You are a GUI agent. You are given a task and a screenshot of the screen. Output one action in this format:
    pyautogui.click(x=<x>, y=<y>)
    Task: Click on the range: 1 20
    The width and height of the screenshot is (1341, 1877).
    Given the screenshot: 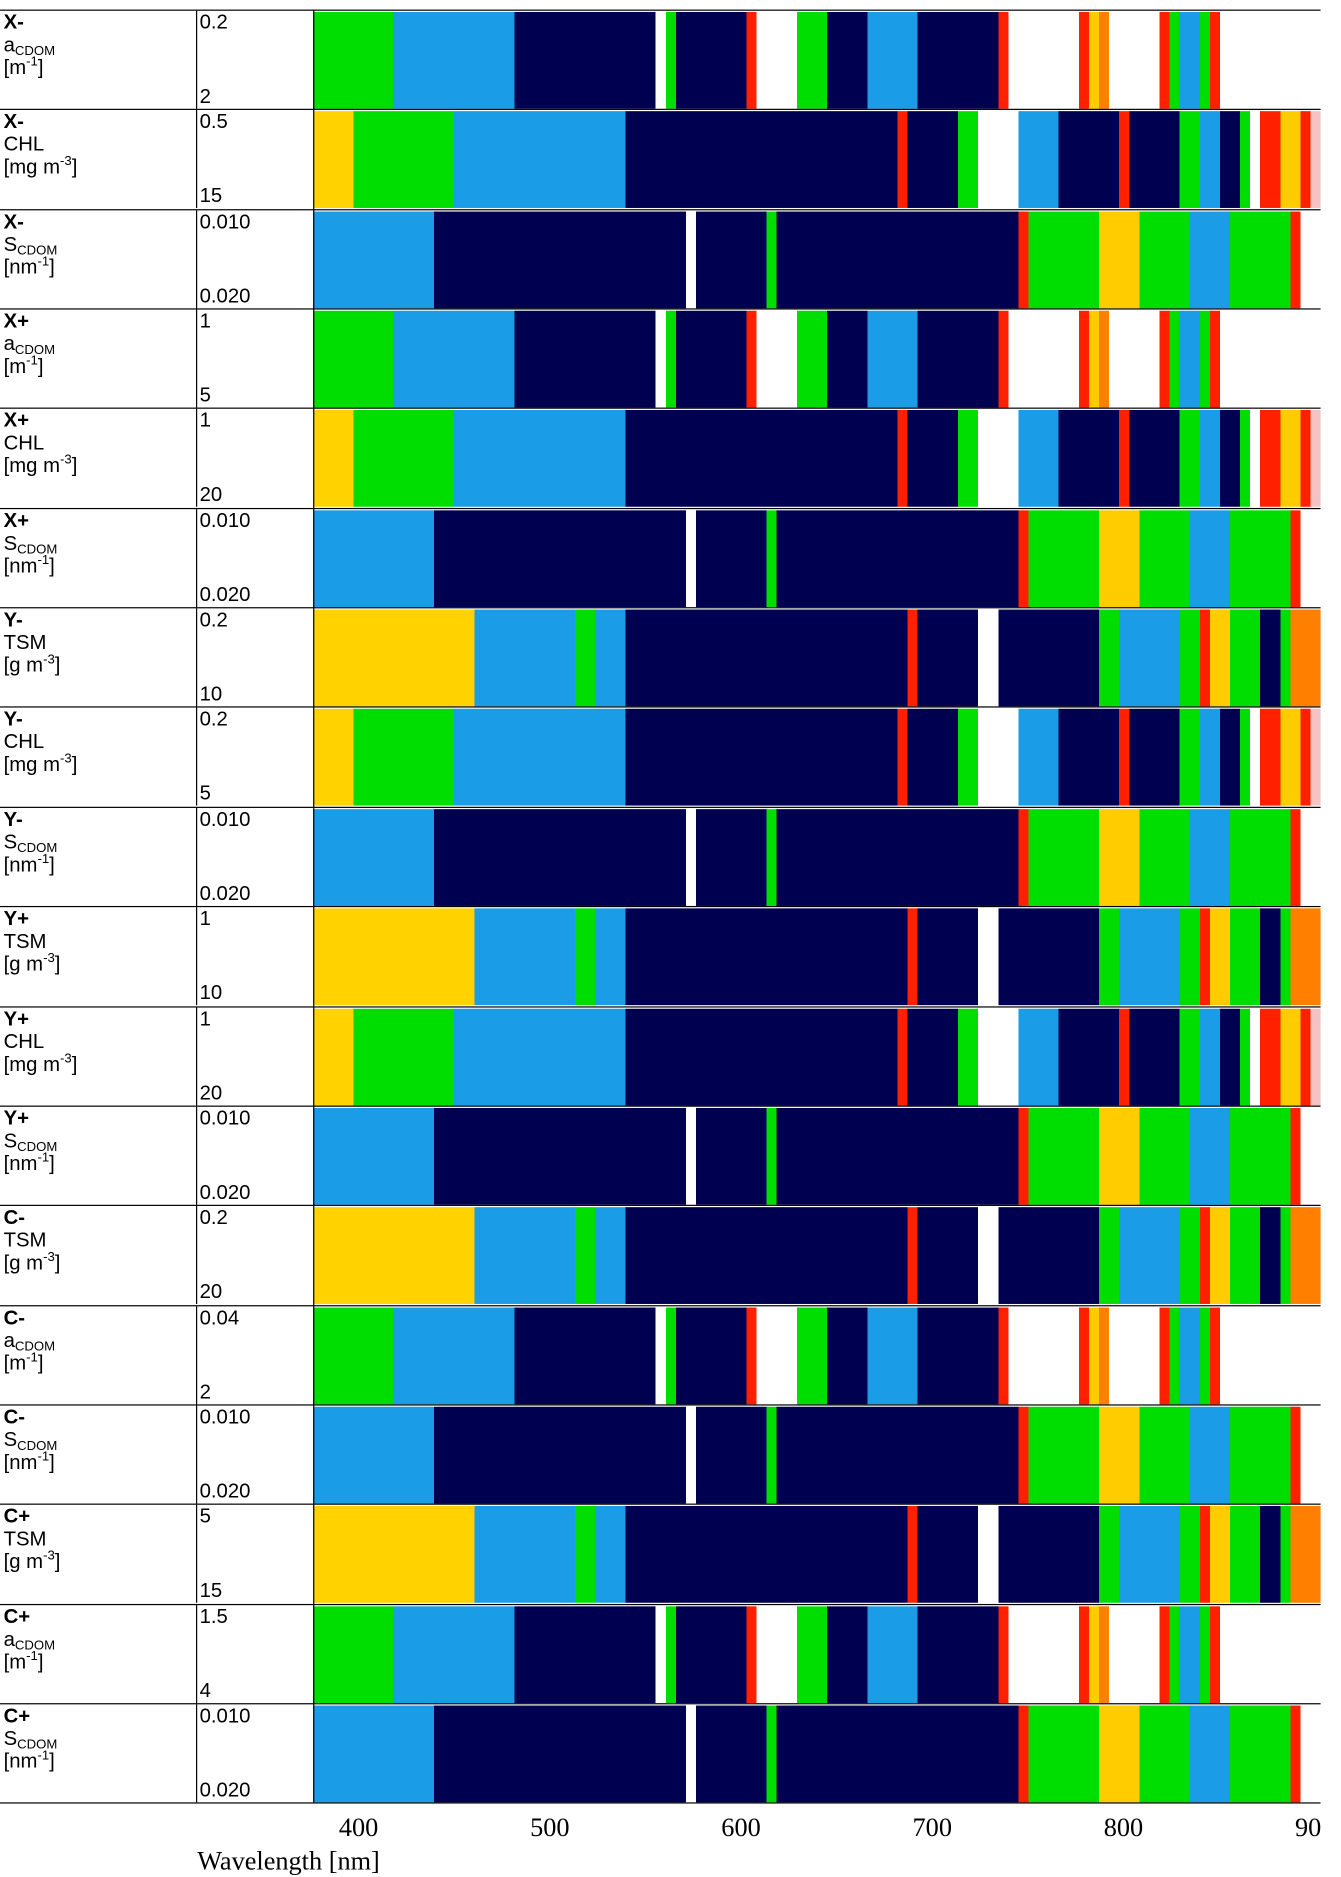 What is the action you would take?
    pyautogui.click(x=255, y=458)
    